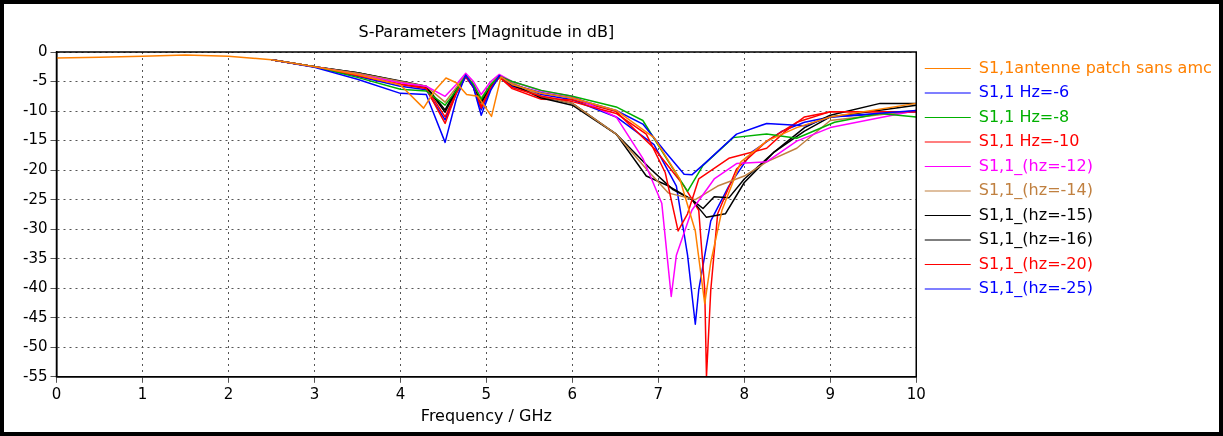  What do you see at coordinates (35, 139) in the screenshot?
I see `y-tick-label: -15` at bounding box center [35, 139].